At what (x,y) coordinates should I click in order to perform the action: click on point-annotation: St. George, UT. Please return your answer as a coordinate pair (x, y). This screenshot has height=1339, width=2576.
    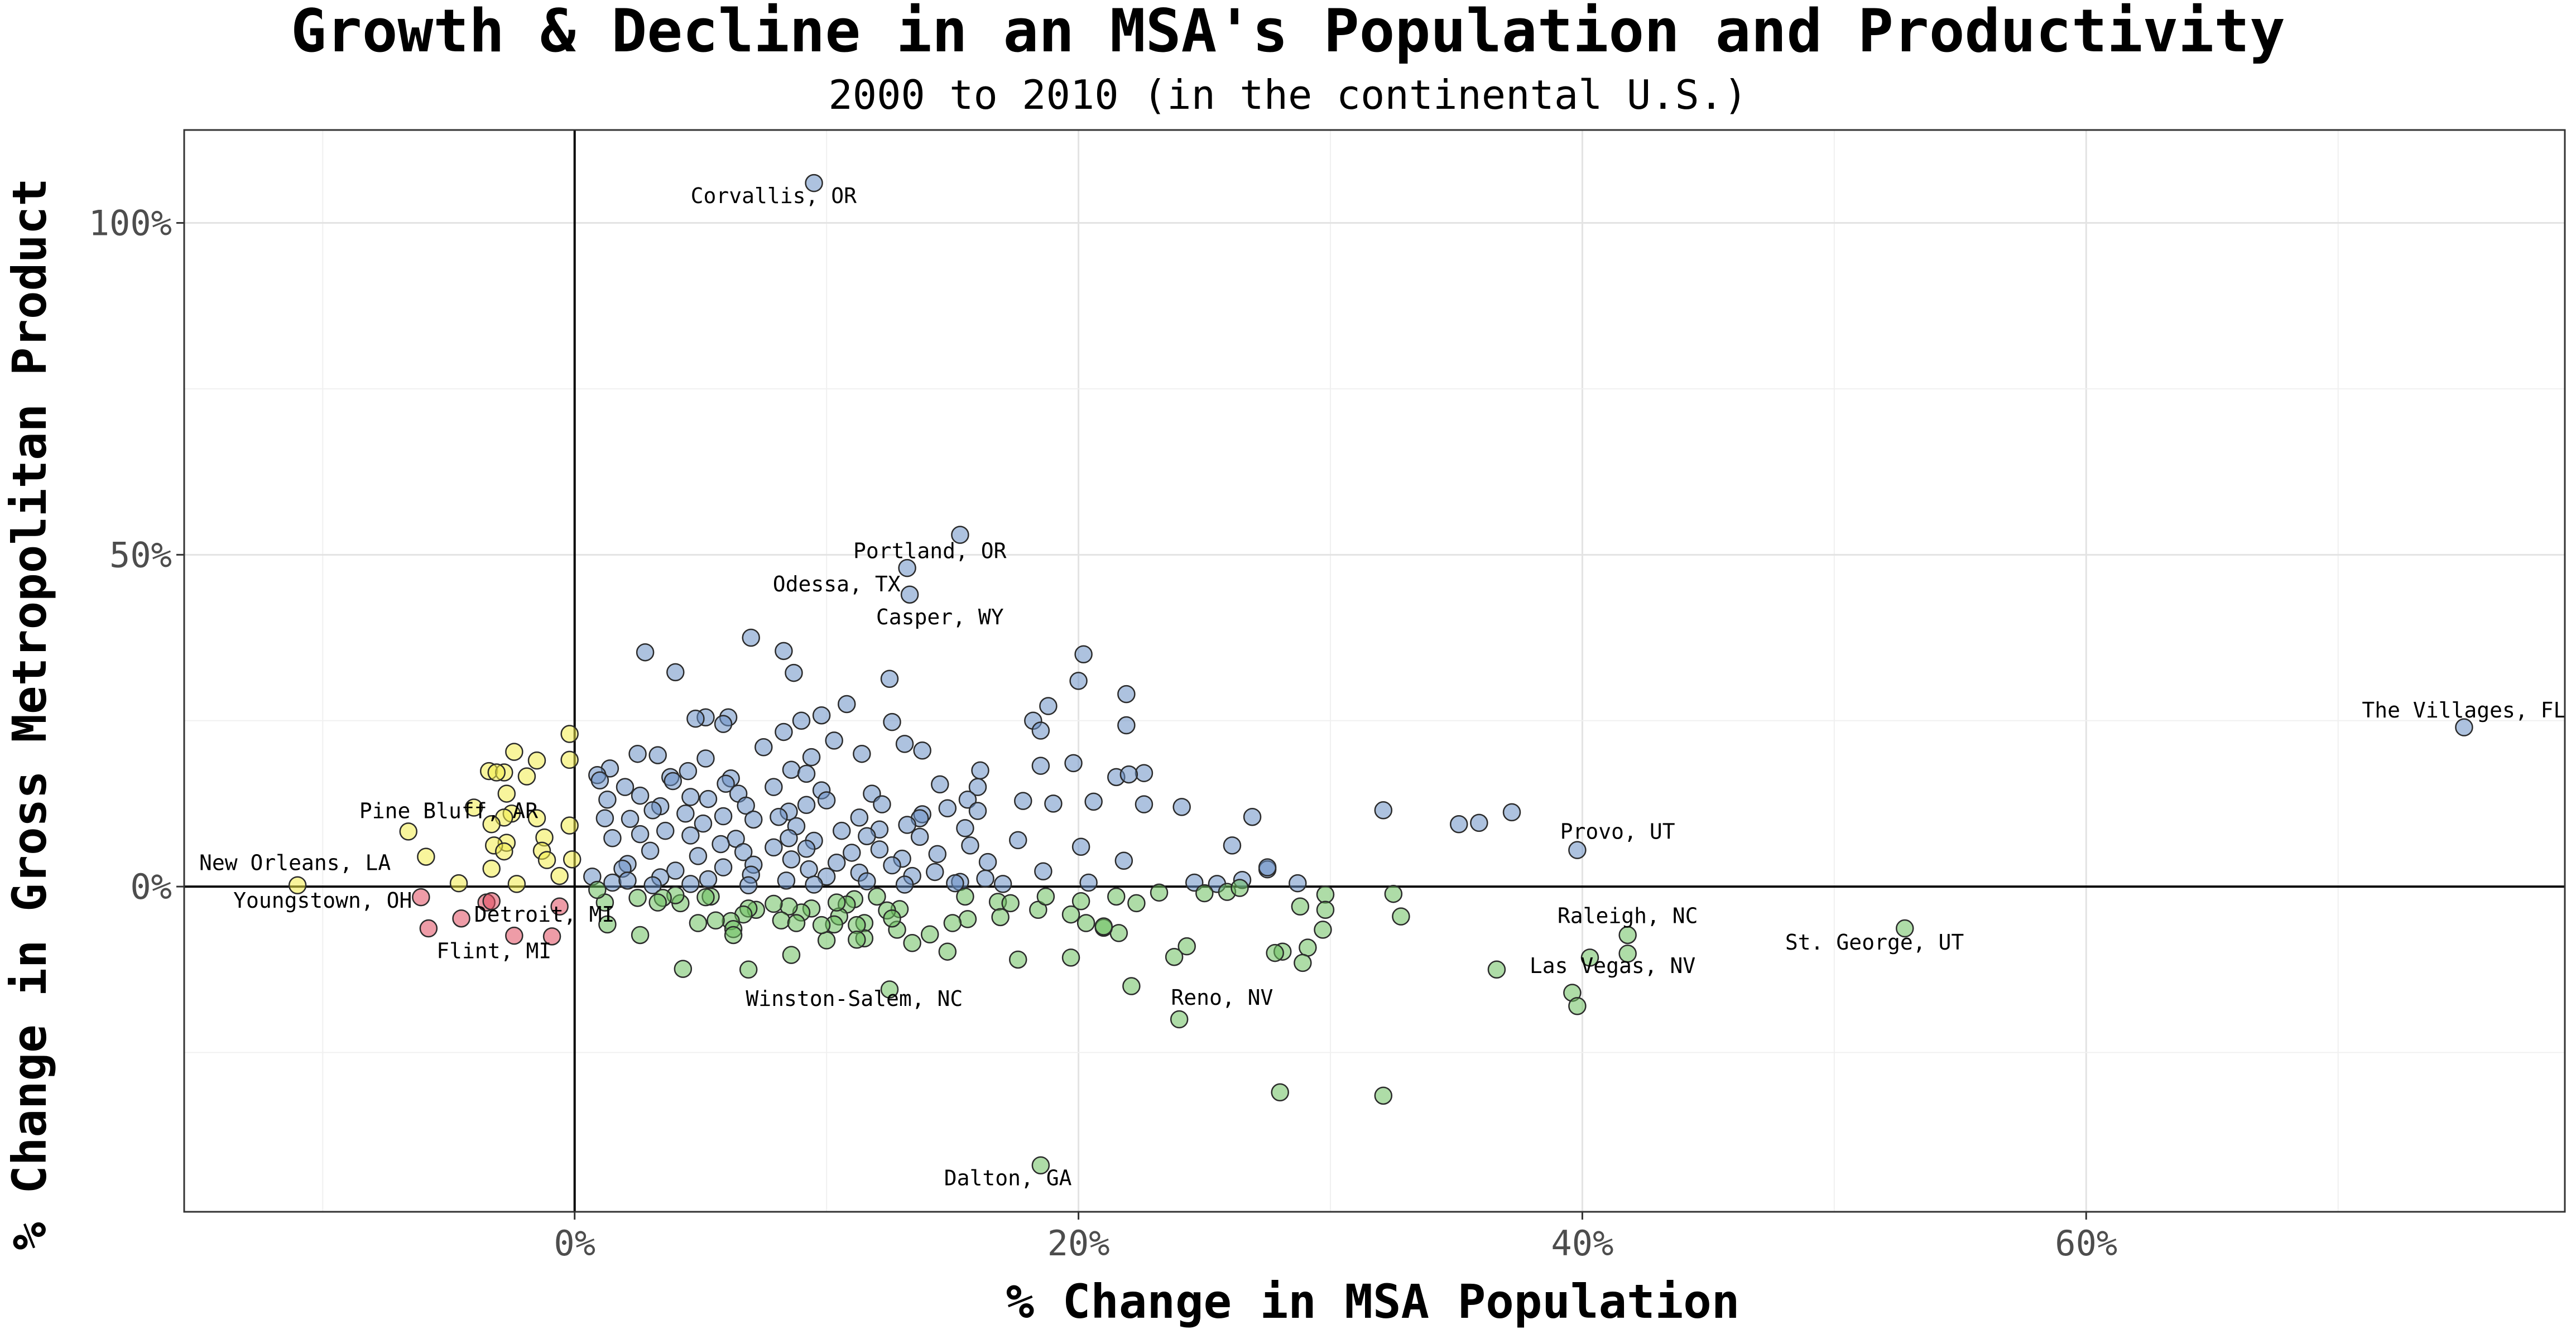
    Looking at the image, I should click on (1874, 942).